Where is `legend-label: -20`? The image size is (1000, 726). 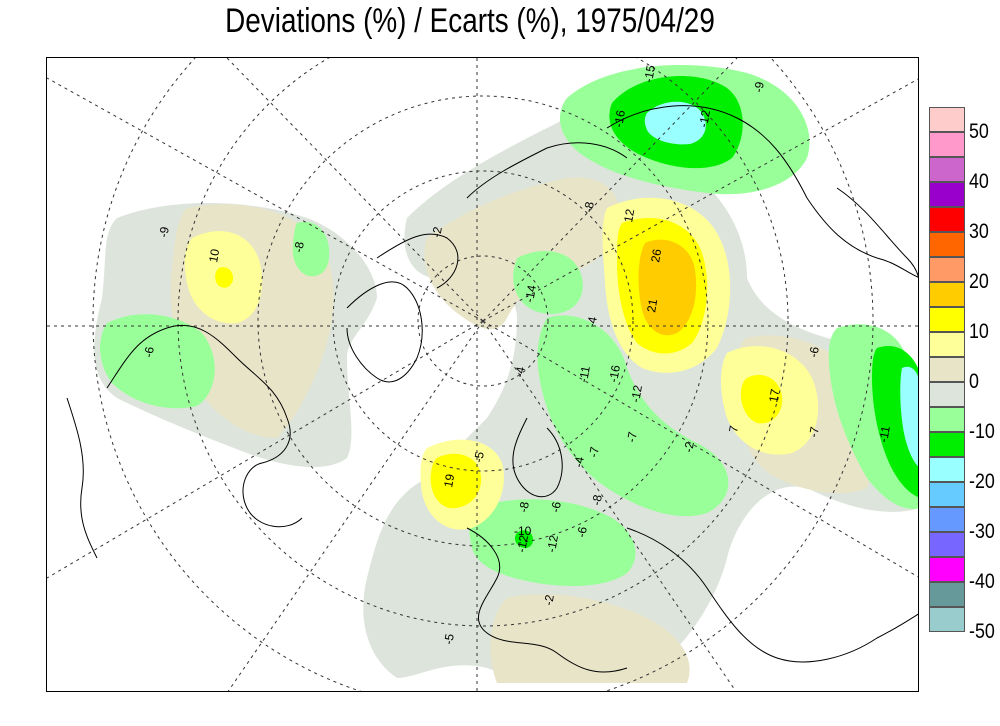
legend-label: -20 is located at coordinates (982, 481).